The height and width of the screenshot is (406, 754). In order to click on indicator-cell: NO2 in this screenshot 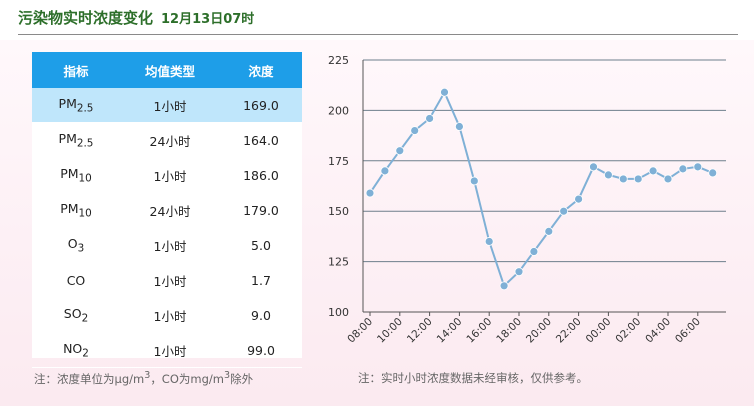, I will do `click(76, 350)`.